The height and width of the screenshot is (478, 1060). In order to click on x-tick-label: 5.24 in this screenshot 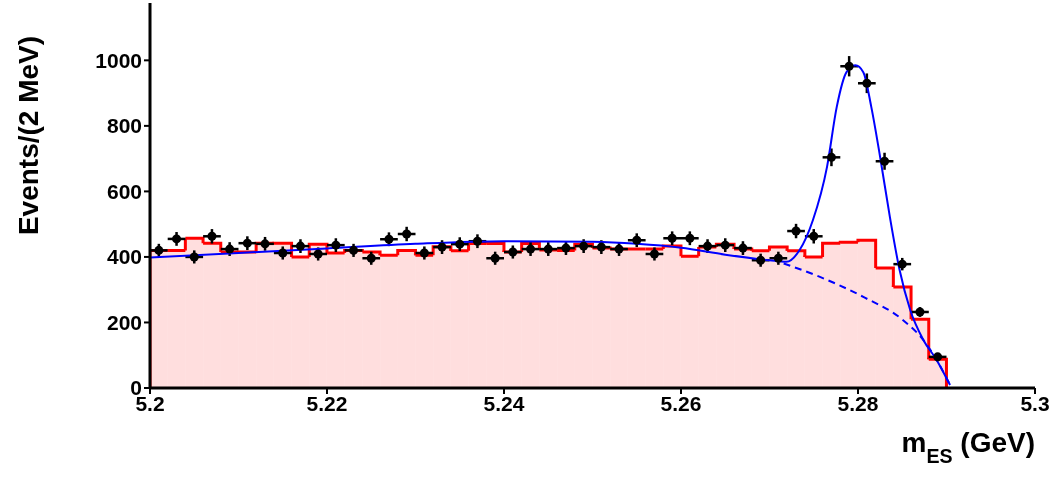, I will do `click(504, 403)`.